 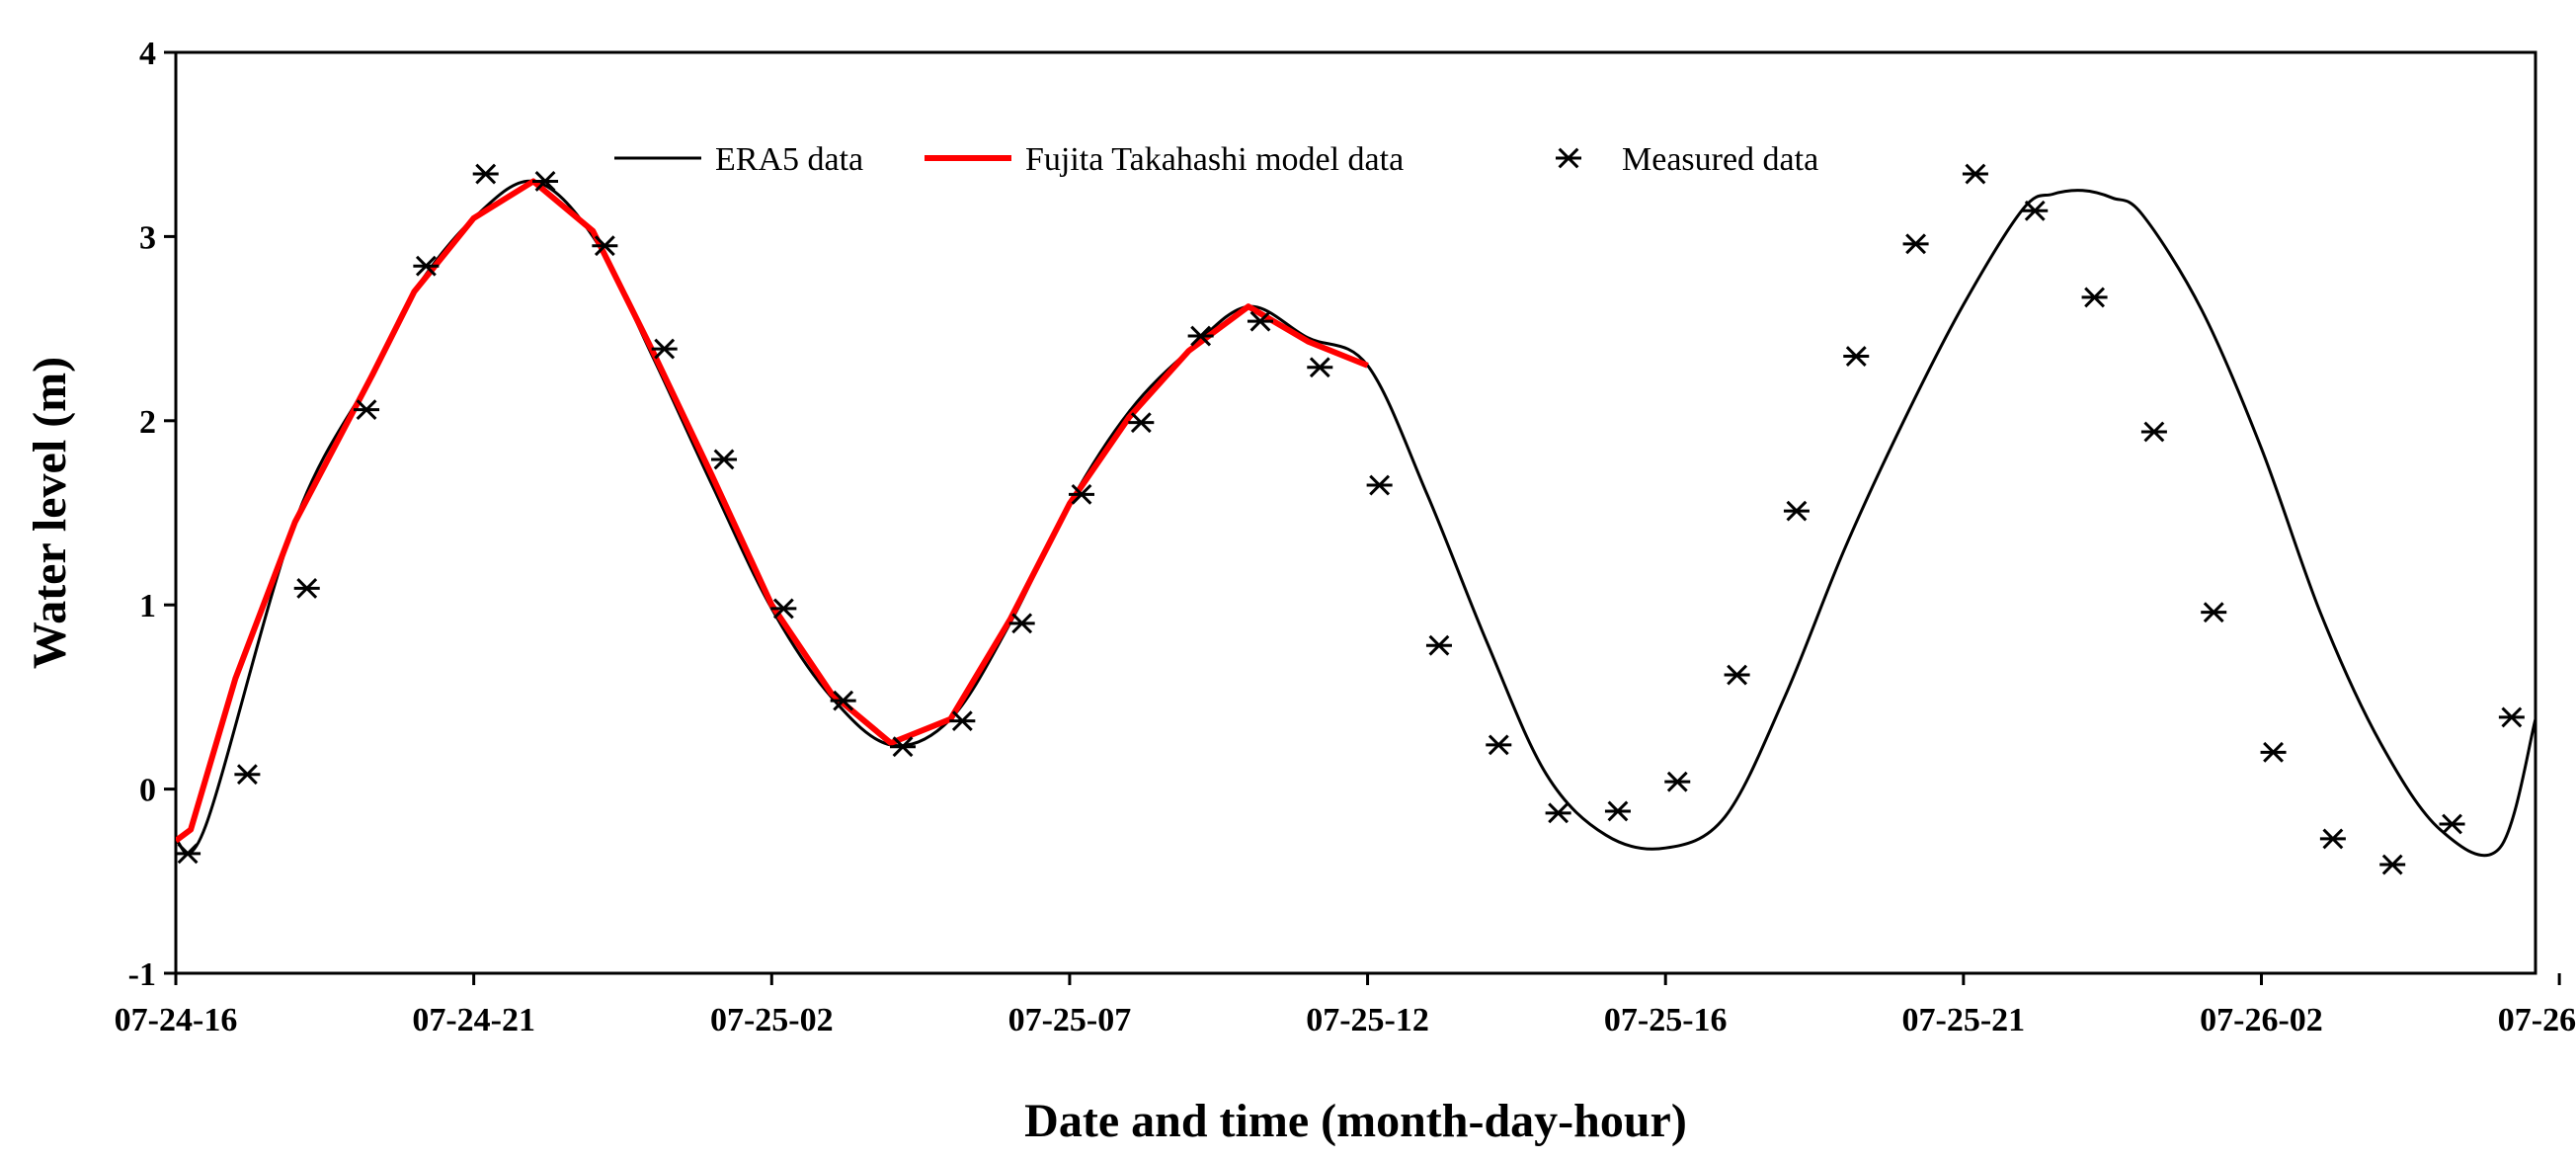 I want to click on x-tick-label: 07-25-21, so click(x=1964, y=1020).